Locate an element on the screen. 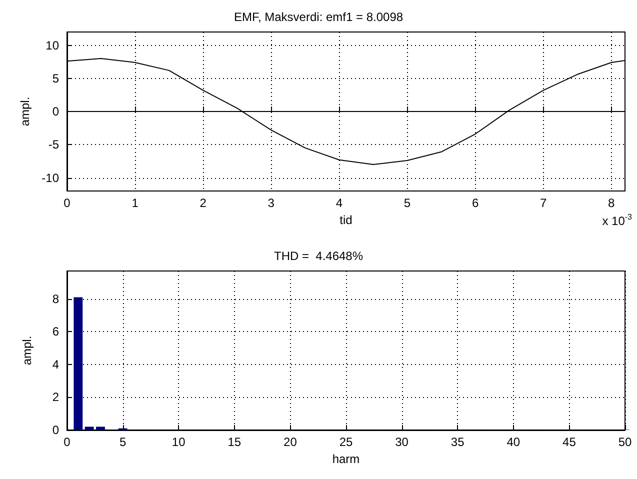 The height and width of the screenshot is (479, 637). x-tick-label: 35 is located at coordinates (457, 442).